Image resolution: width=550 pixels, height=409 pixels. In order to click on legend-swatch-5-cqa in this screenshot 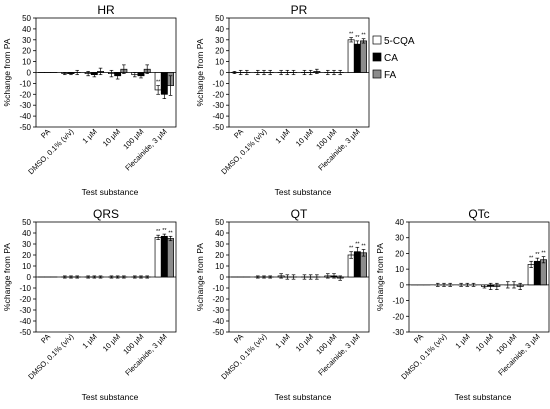, I will do `click(377, 40)`.